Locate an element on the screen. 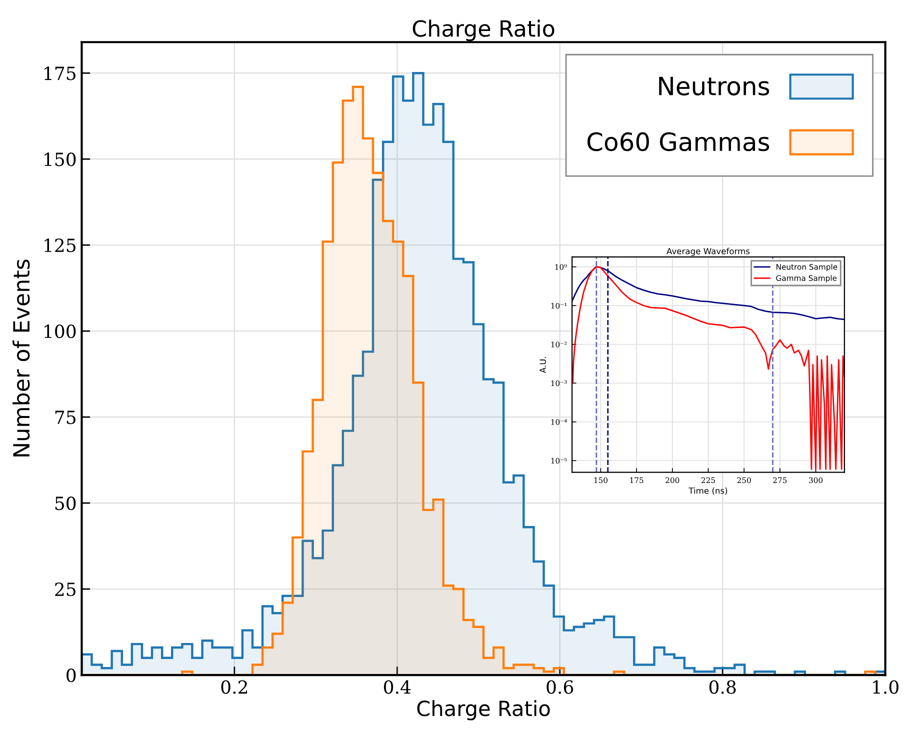  x-tick-label: 1.0 is located at coordinates (885, 687).